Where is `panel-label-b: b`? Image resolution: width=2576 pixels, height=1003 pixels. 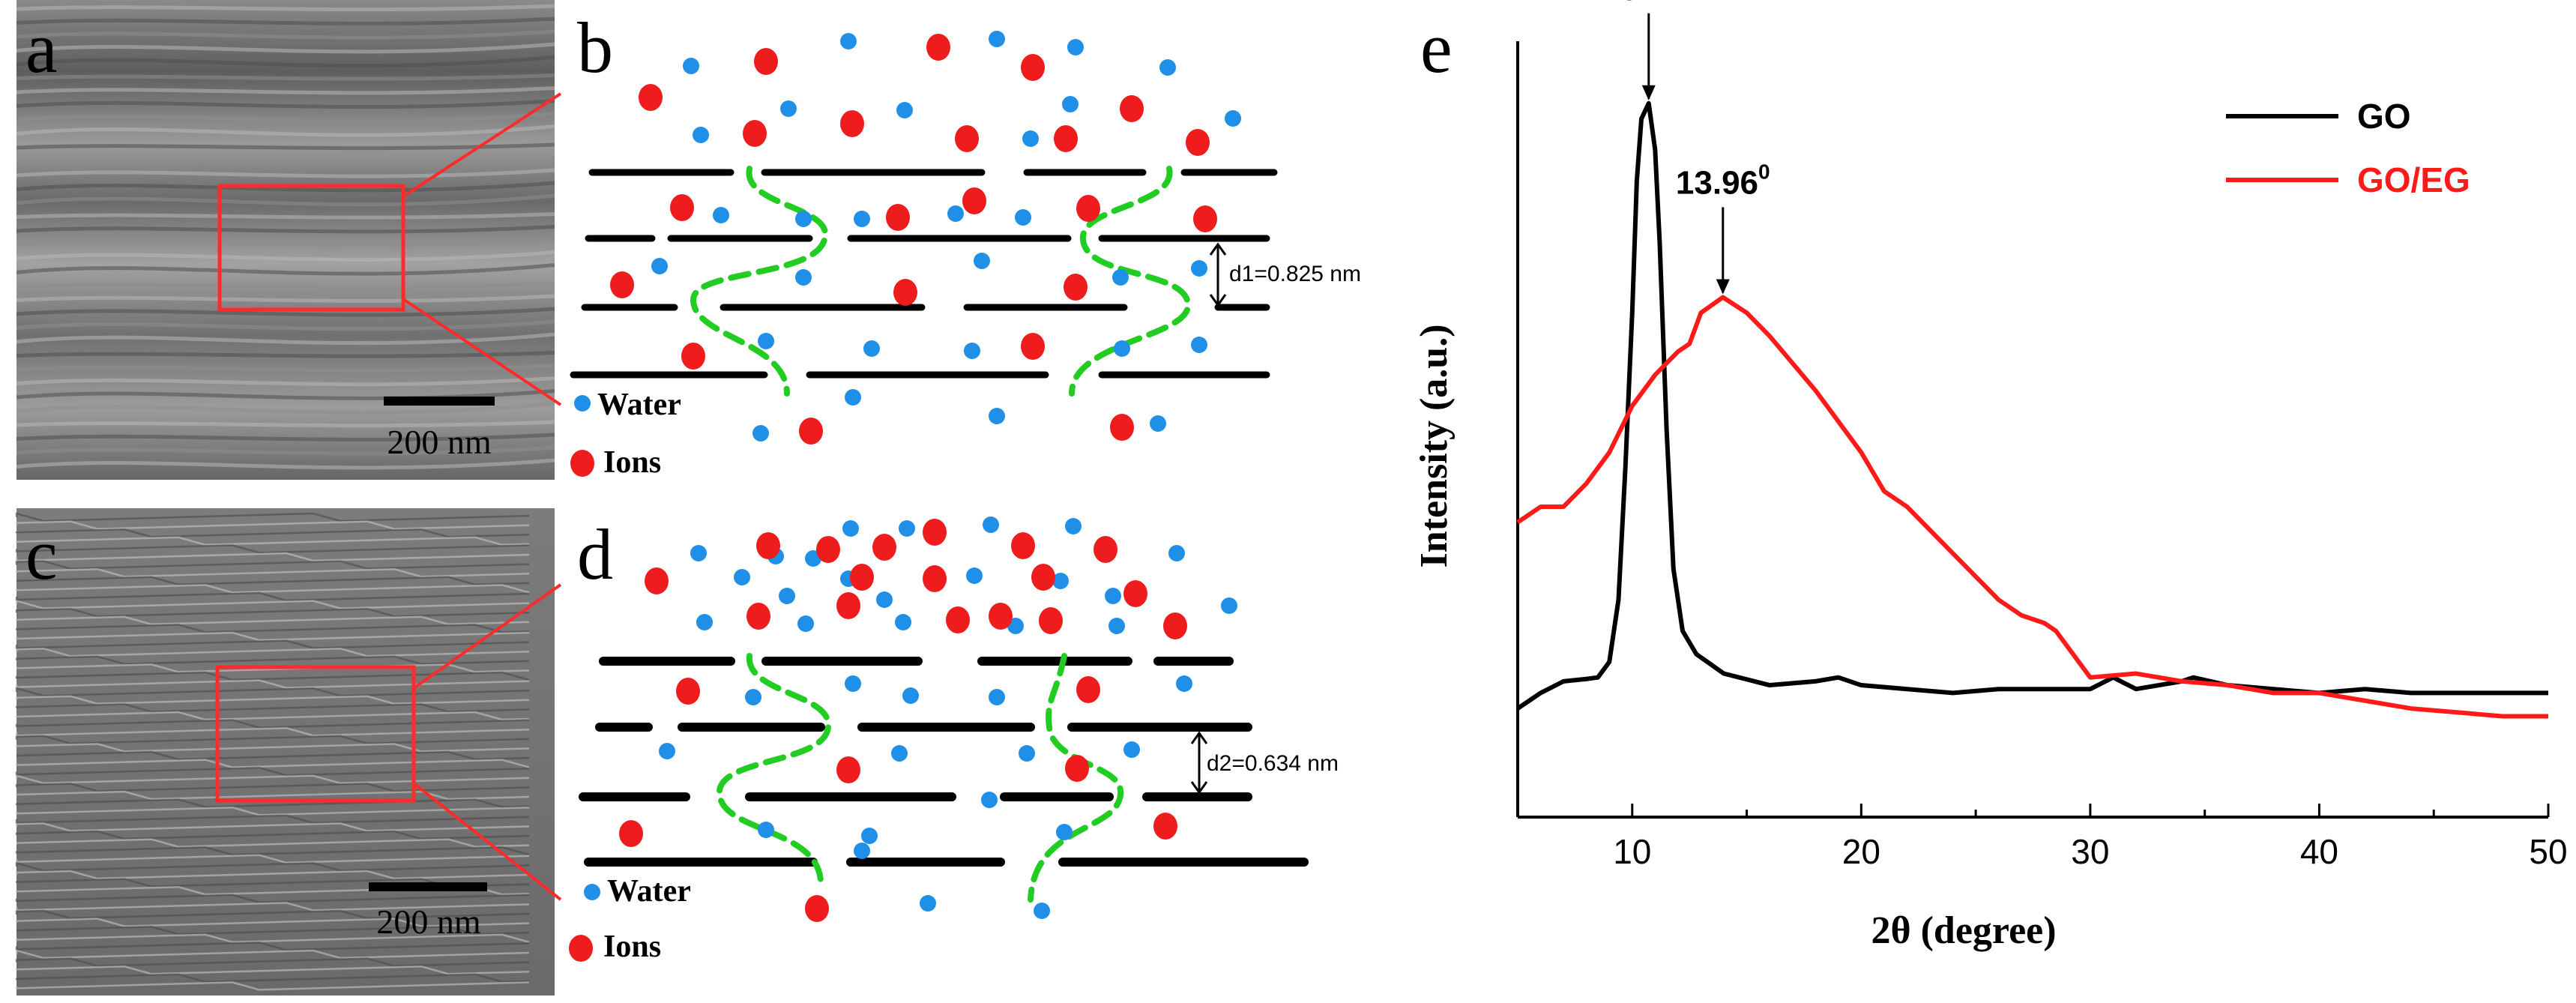
panel-label-b: b is located at coordinates (595, 47).